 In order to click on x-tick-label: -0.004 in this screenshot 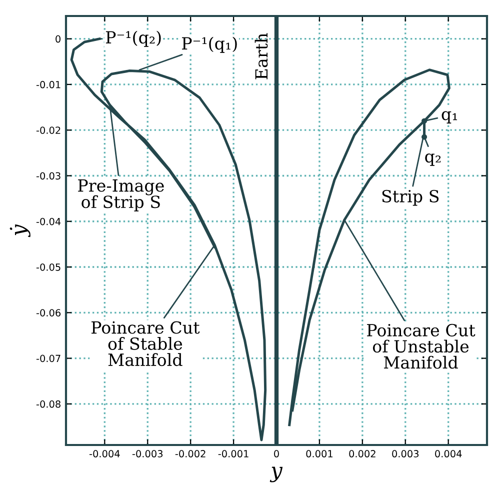, I will do `click(104, 454)`.